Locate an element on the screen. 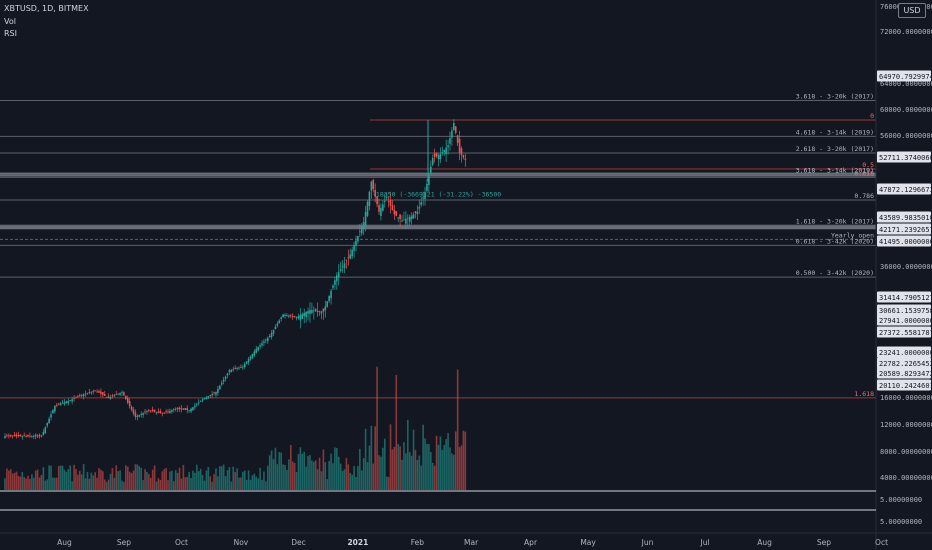  fib-level-label: 0.618 is located at coordinates (864, 174).